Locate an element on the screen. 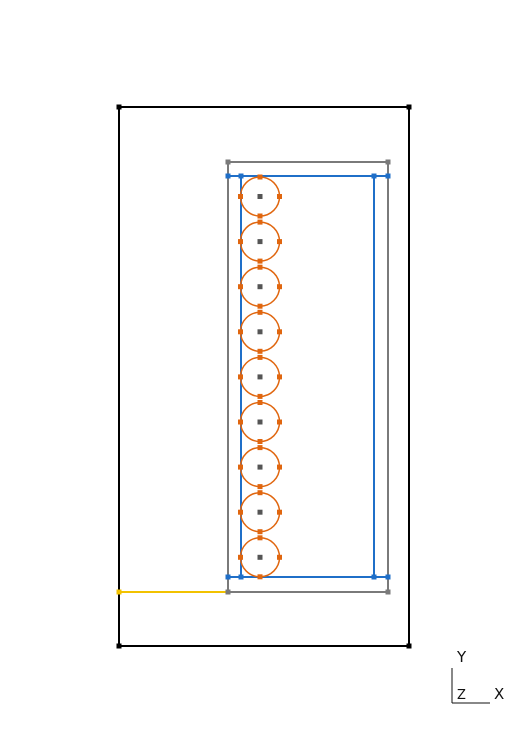 The image size is (528, 754). circle-column is located at coordinates (260, 377).